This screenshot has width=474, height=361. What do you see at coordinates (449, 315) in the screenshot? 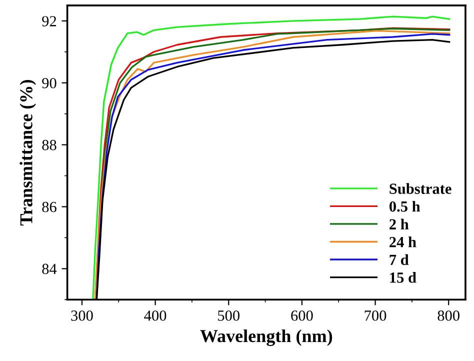
I see `x-tick-label: 800` at bounding box center [449, 315].